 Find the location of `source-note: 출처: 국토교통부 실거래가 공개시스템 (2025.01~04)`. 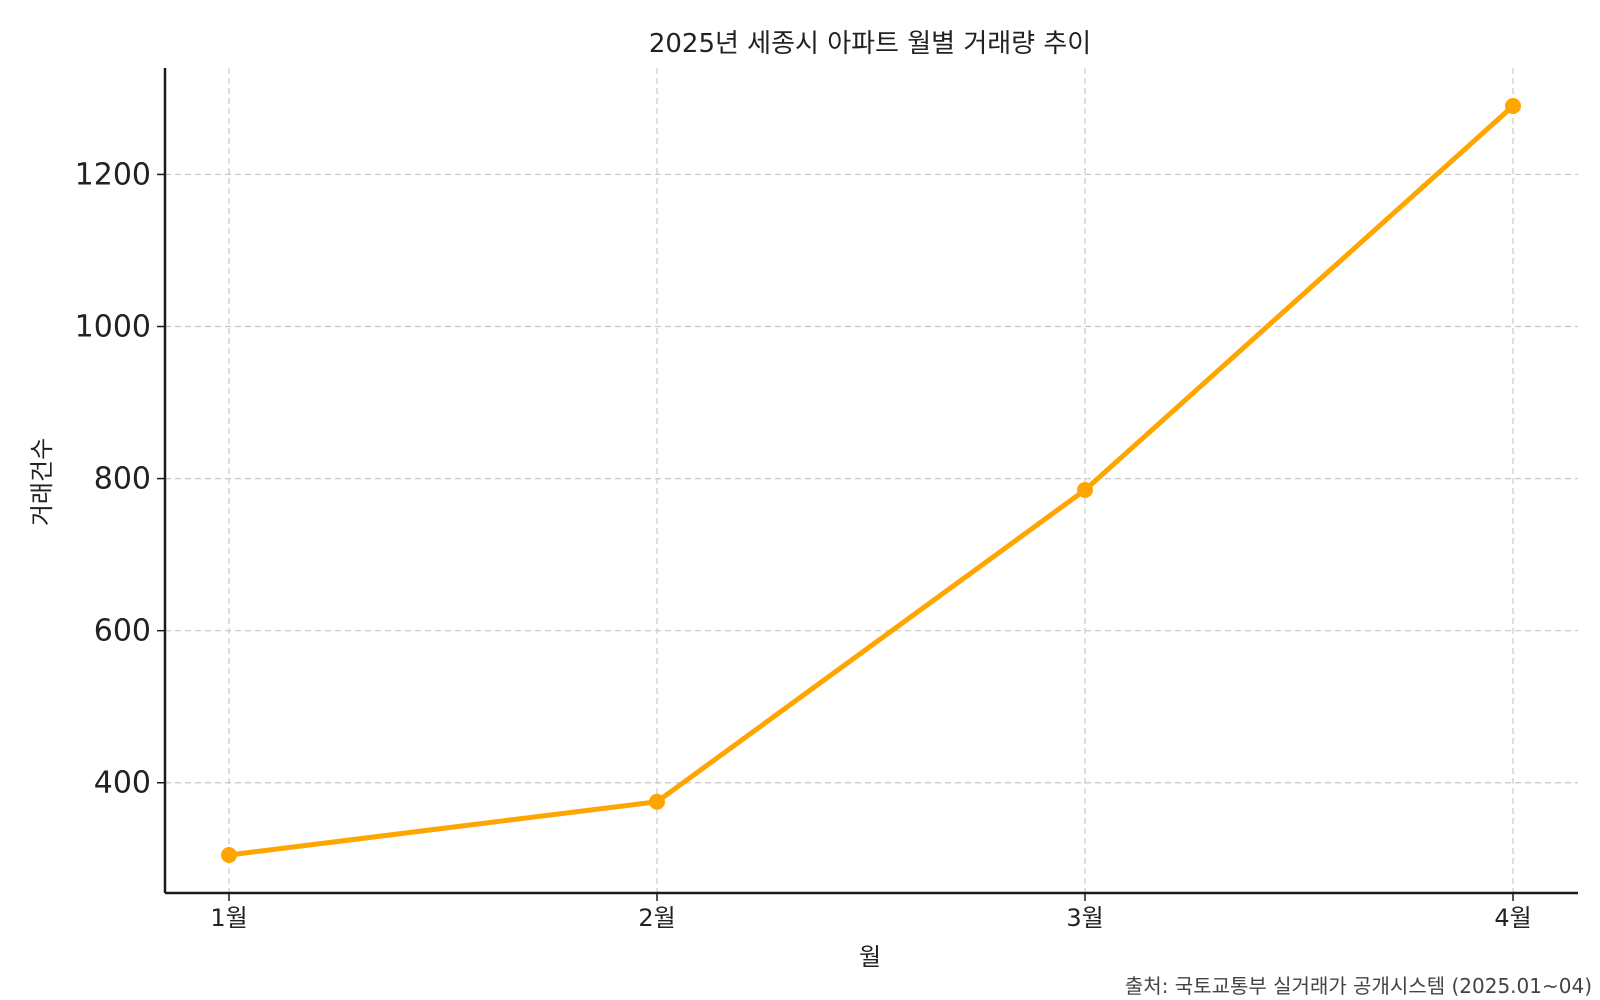

source-note: 출처: 국토교통부 실거래가 공개시스템 (2025.01~04) is located at coordinates (1358, 986).